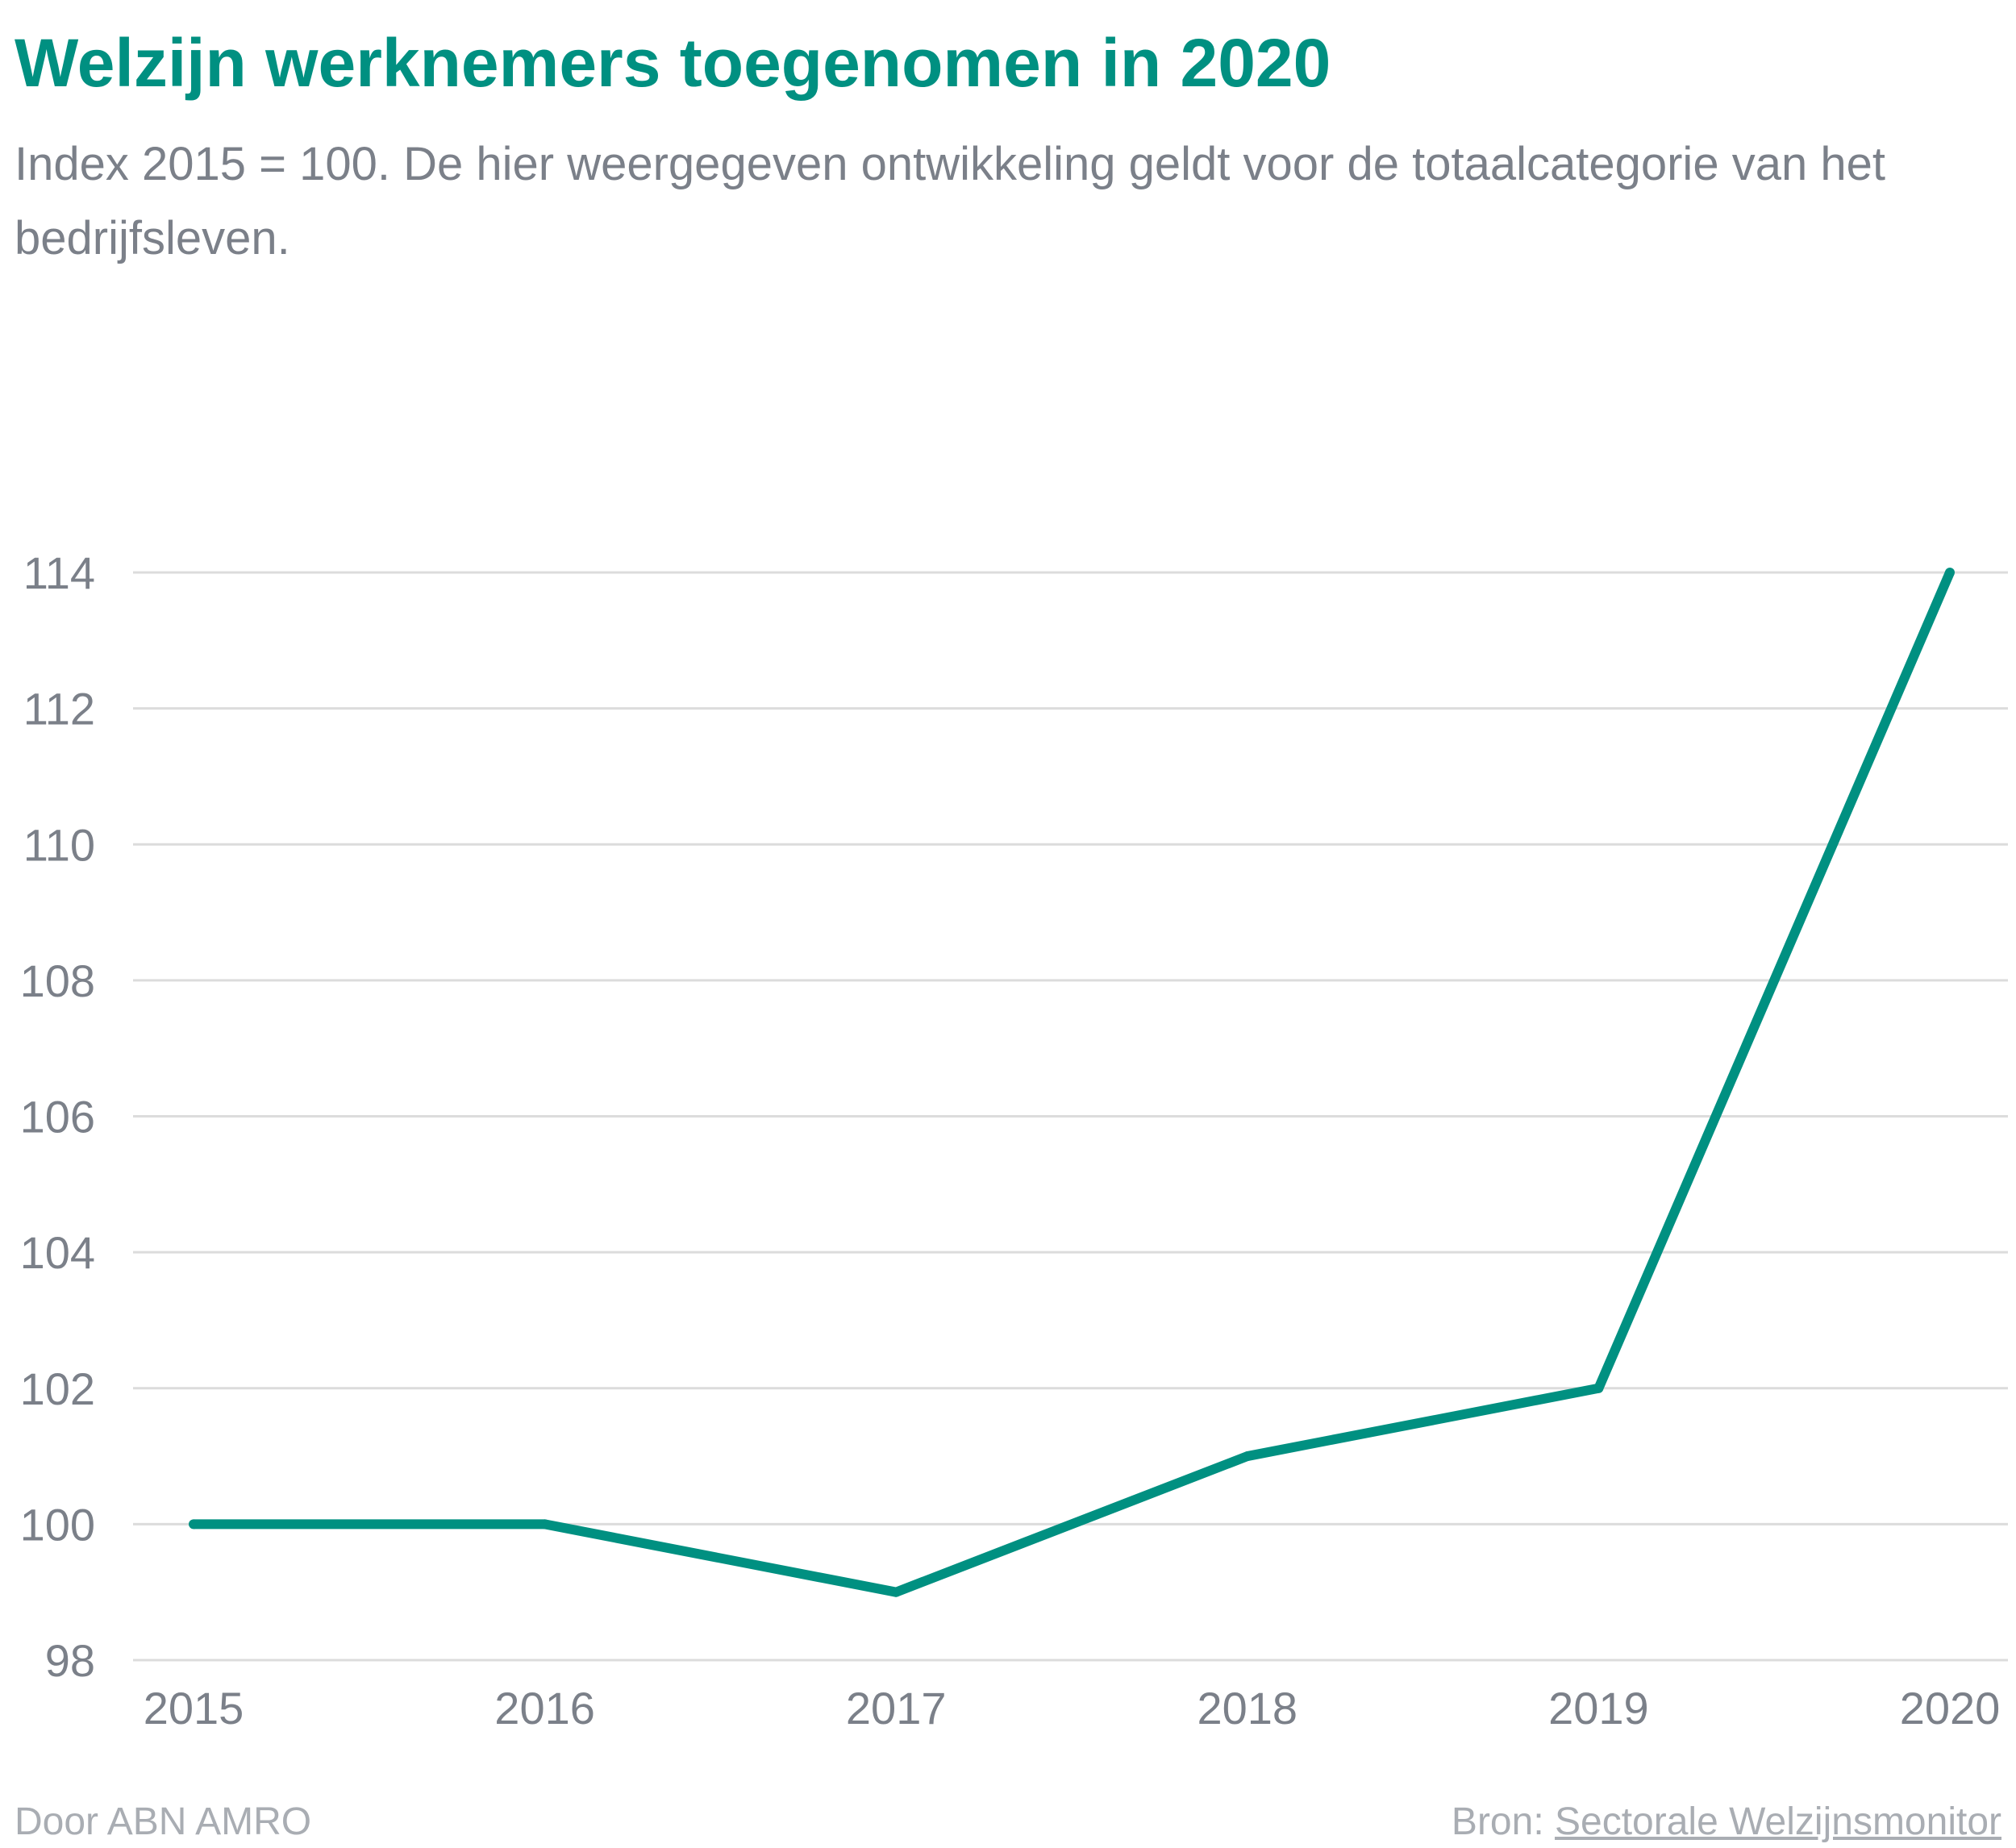  I want to click on y-tick-label: 100, so click(57, 1524).